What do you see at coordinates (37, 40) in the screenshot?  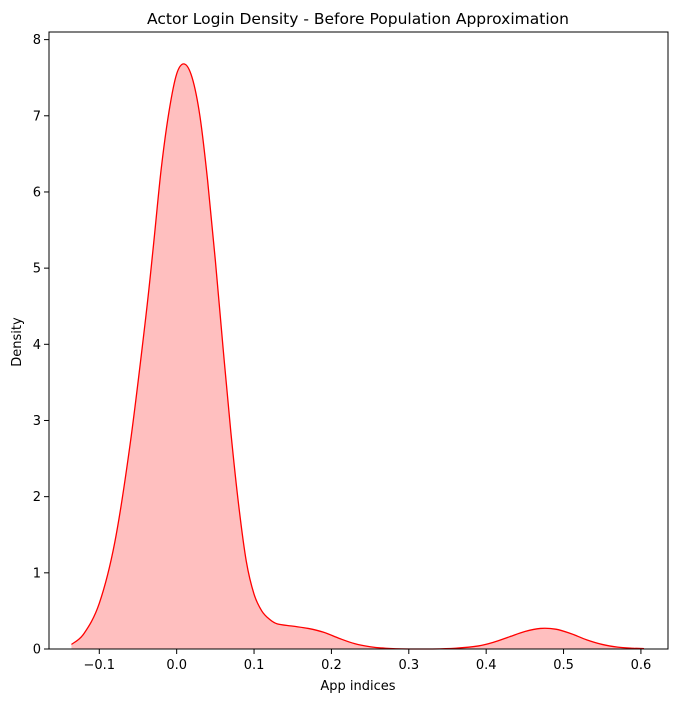 I see `y-tick-label: 8` at bounding box center [37, 40].